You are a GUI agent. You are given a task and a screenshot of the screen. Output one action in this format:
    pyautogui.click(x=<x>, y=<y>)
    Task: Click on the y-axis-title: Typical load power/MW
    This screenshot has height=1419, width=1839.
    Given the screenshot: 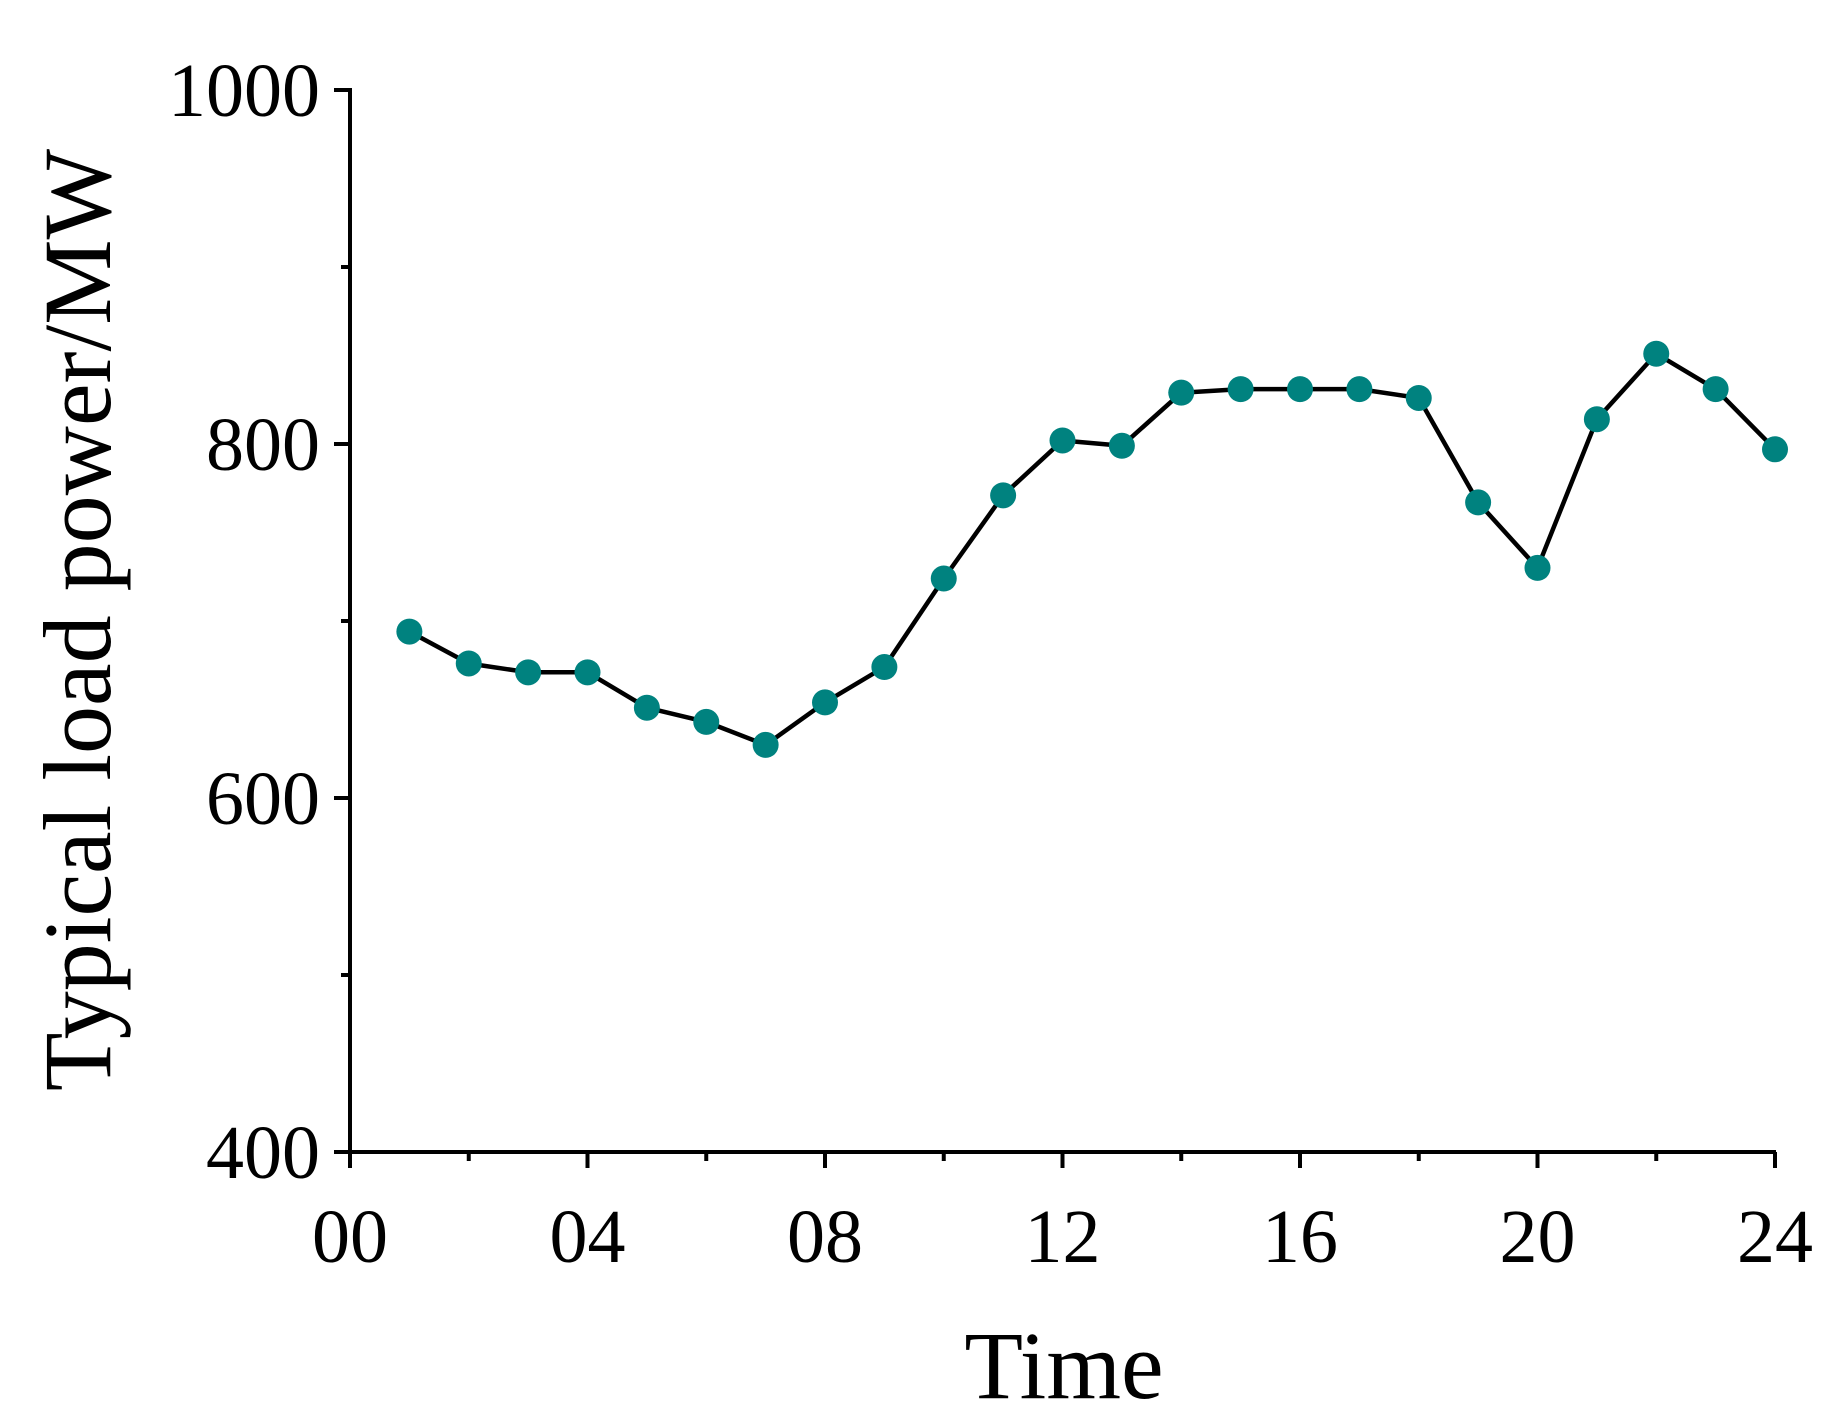 What is the action you would take?
    pyautogui.click(x=77, y=619)
    